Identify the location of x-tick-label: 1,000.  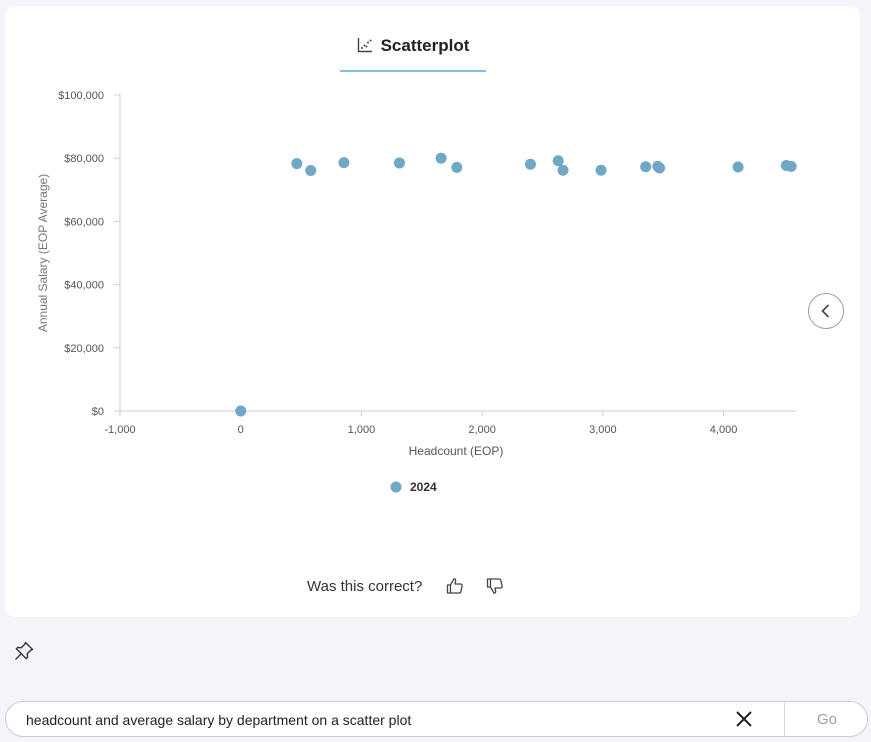
(362, 430).